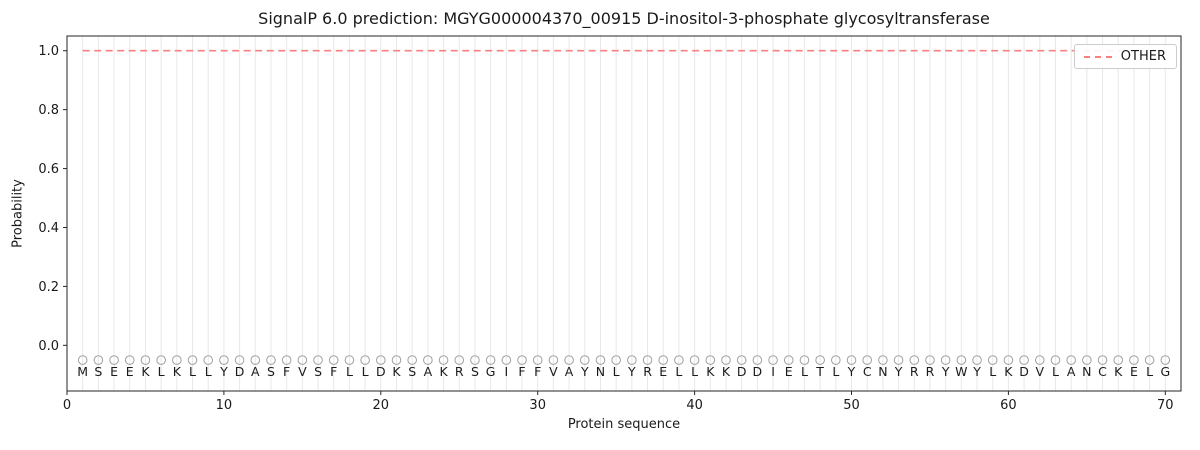  What do you see at coordinates (914, 371) in the screenshot?
I see `residue-letter: R` at bounding box center [914, 371].